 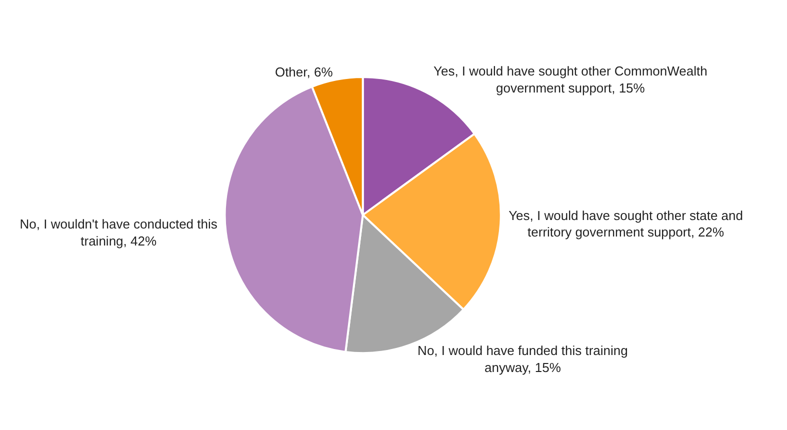 I want to click on slice-label: No, I wouldn't have conducted this training, 42%, so click(x=119, y=232).